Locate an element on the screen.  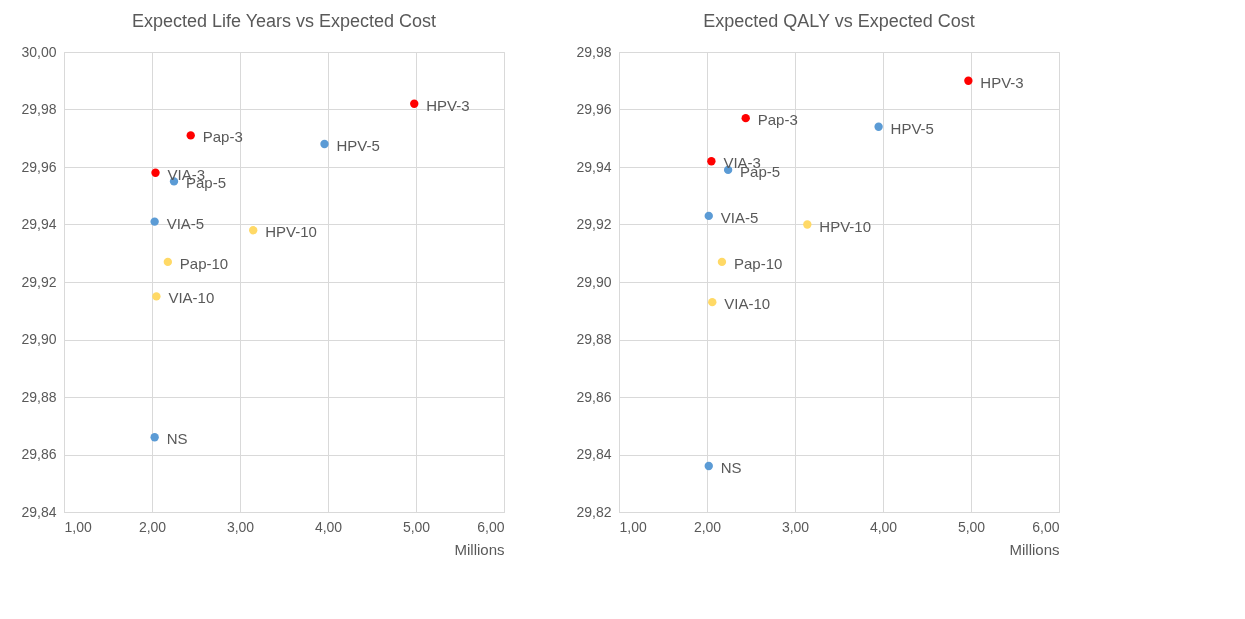
chart-title: Expected Life Years vs Expected Cost is located at coordinates (284, 21).